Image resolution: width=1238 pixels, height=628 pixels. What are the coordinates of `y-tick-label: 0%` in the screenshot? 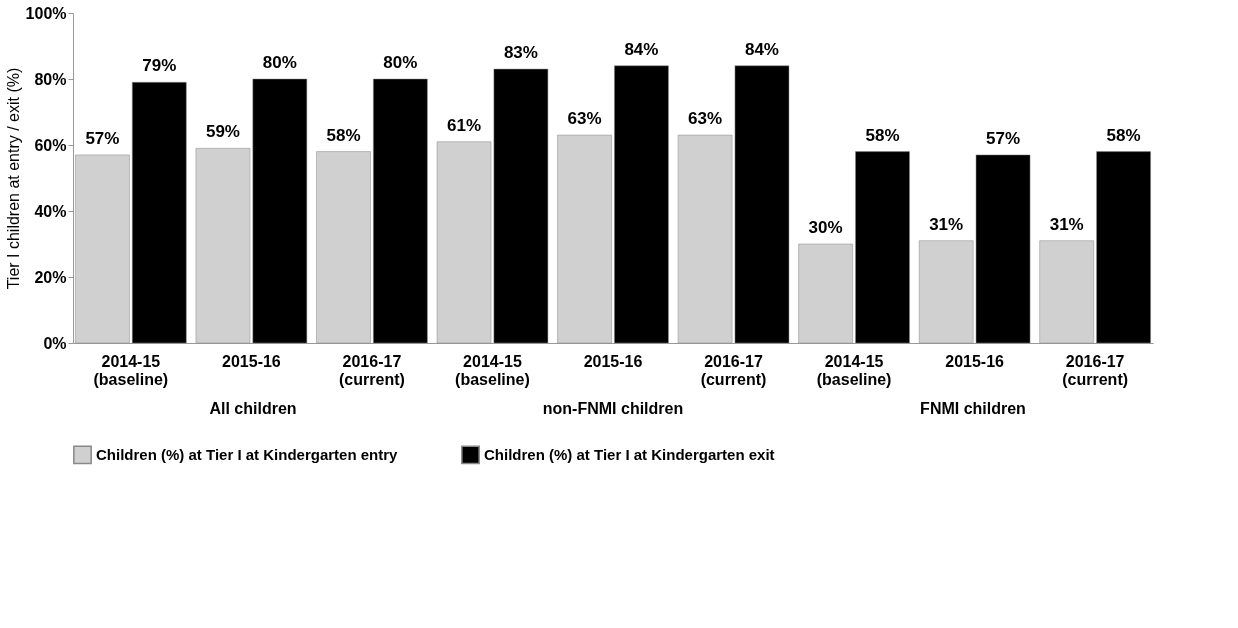 It's located at (55, 343).